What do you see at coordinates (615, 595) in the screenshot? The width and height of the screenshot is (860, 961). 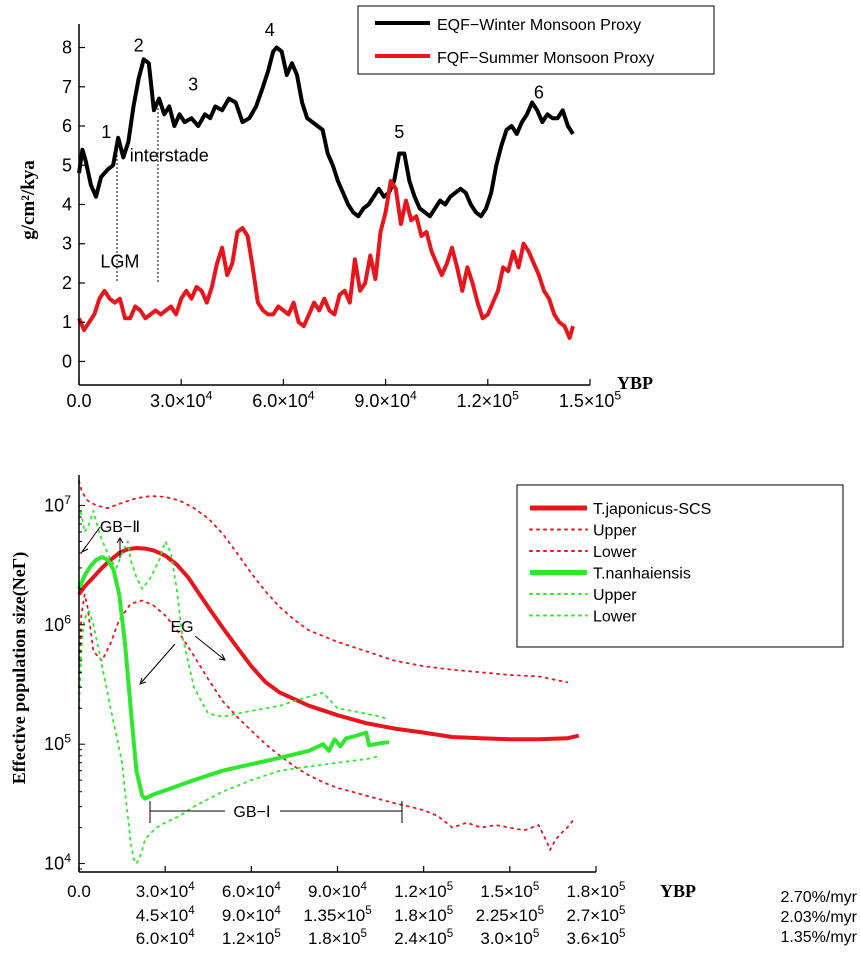 I see `legend-label-4: Upper` at bounding box center [615, 595].